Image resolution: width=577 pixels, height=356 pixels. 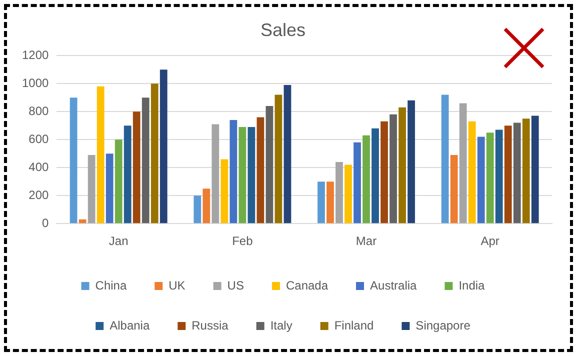 What do you see at coordinates (46, 223) in the screenshot?
I see `y-tick-label: 0` at bounding box center [46, 223].